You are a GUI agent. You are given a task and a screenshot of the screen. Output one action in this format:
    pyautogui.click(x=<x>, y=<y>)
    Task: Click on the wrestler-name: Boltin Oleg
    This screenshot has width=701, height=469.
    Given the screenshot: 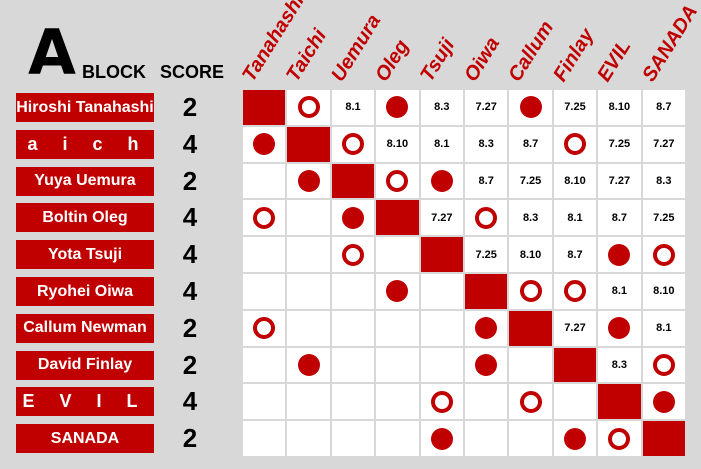 What is the action you would take?
    pyautogui.click(x=85, y=218)
    